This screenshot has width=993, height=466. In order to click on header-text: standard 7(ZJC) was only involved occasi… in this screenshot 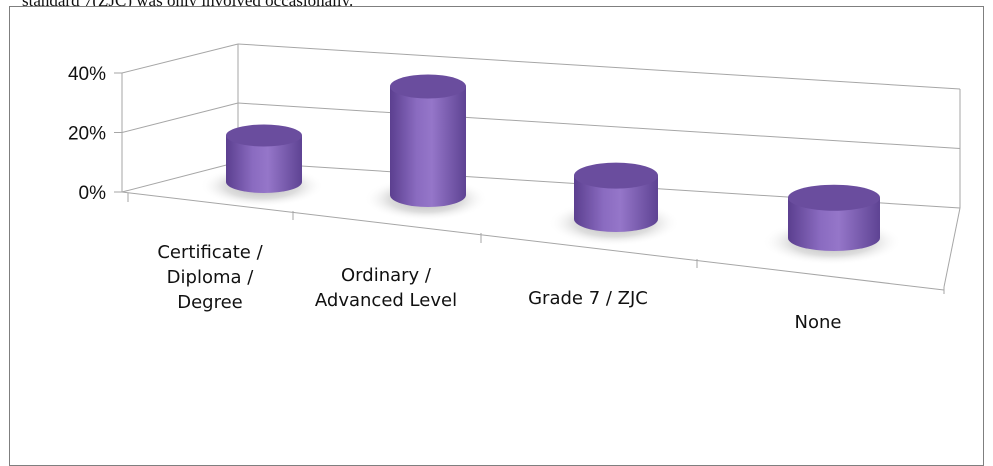, I will do `click(502, 4)`.